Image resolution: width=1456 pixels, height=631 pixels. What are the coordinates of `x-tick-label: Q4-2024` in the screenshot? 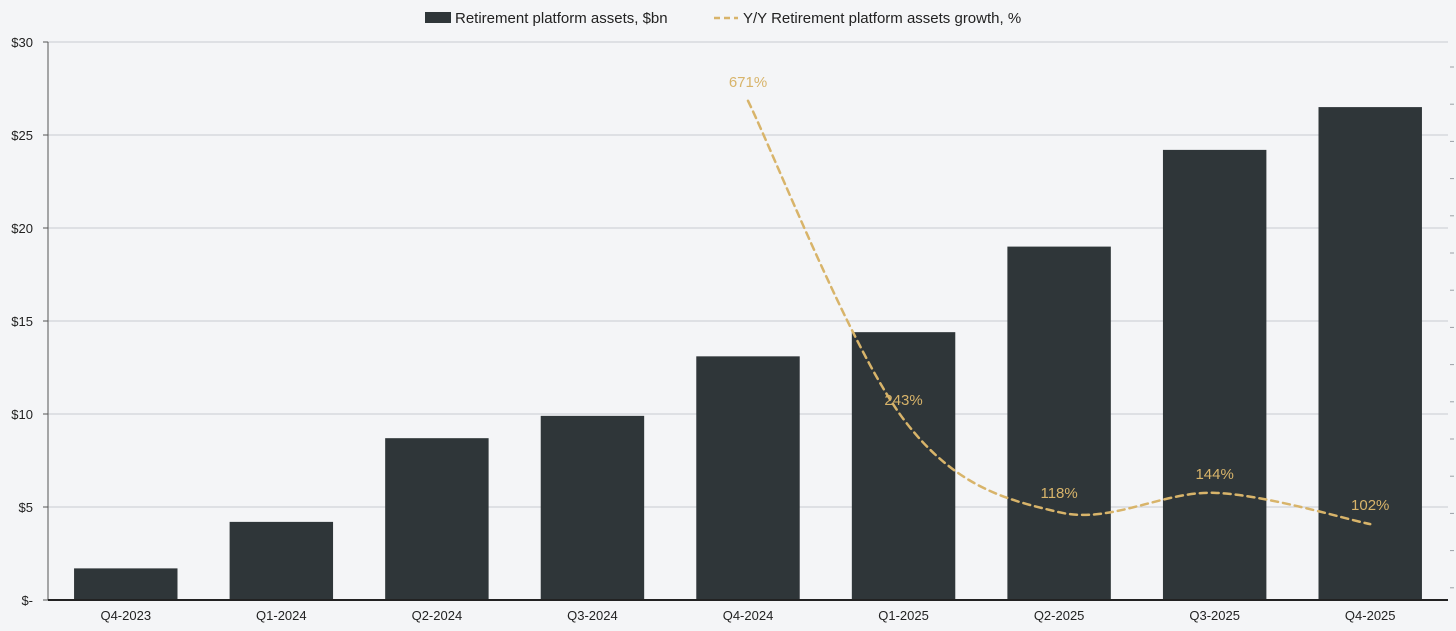 It's located at (748, 615).